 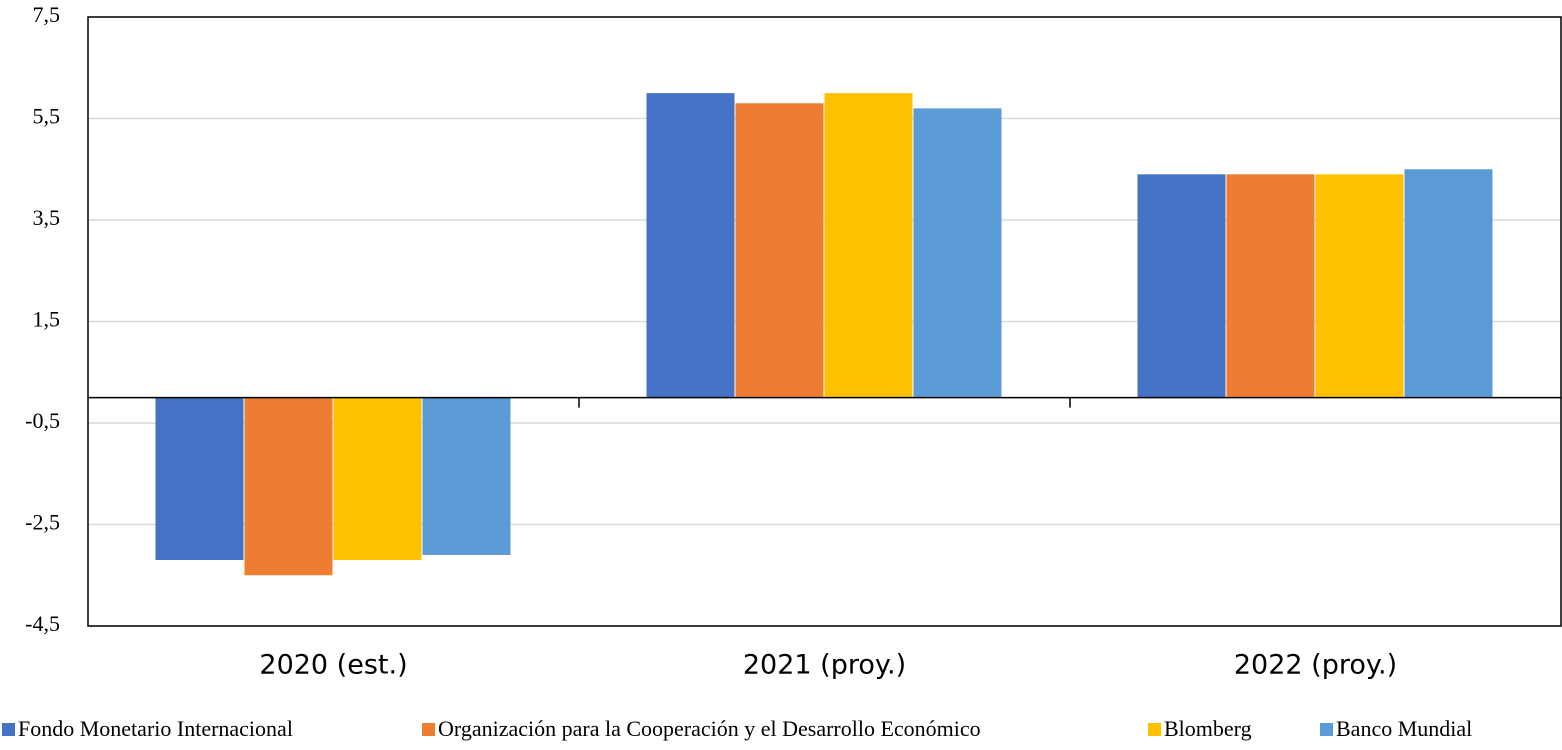 I want to click on y-tick-label: -0,5, so click(x=42, y=420).